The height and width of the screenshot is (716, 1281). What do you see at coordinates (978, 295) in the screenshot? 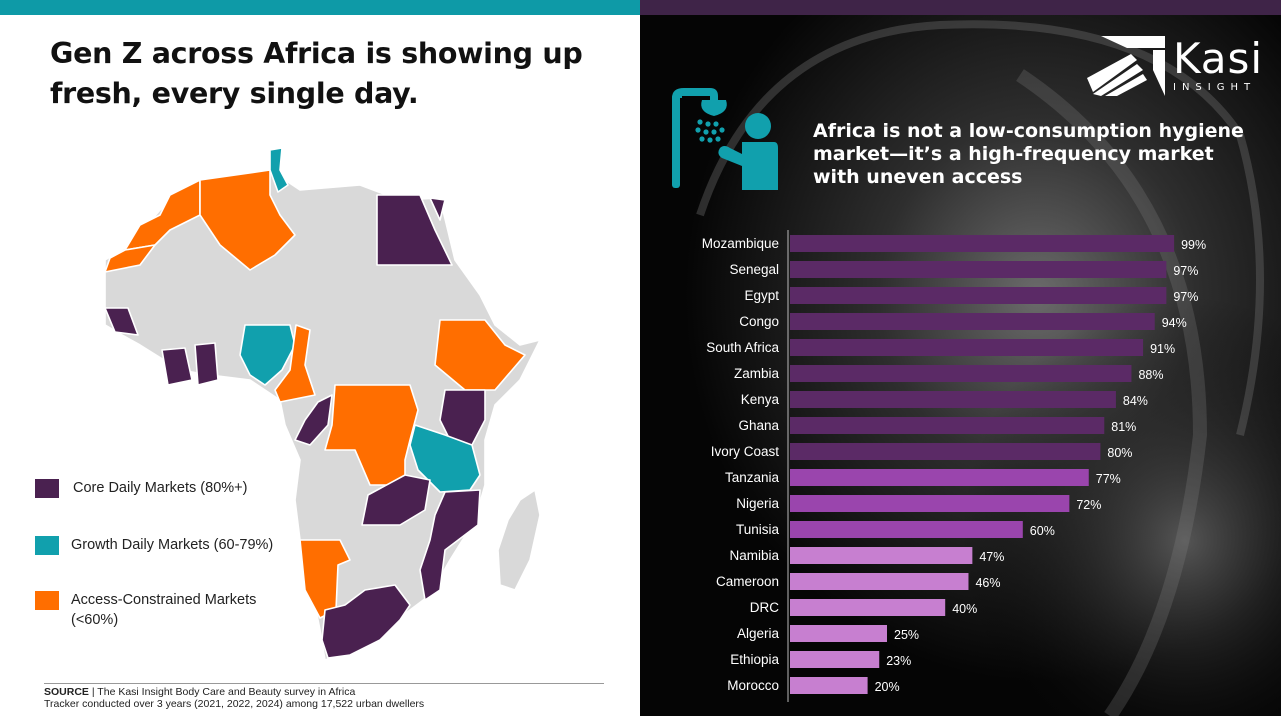
I see `bar-egypt` at bounding box center [978, 295].